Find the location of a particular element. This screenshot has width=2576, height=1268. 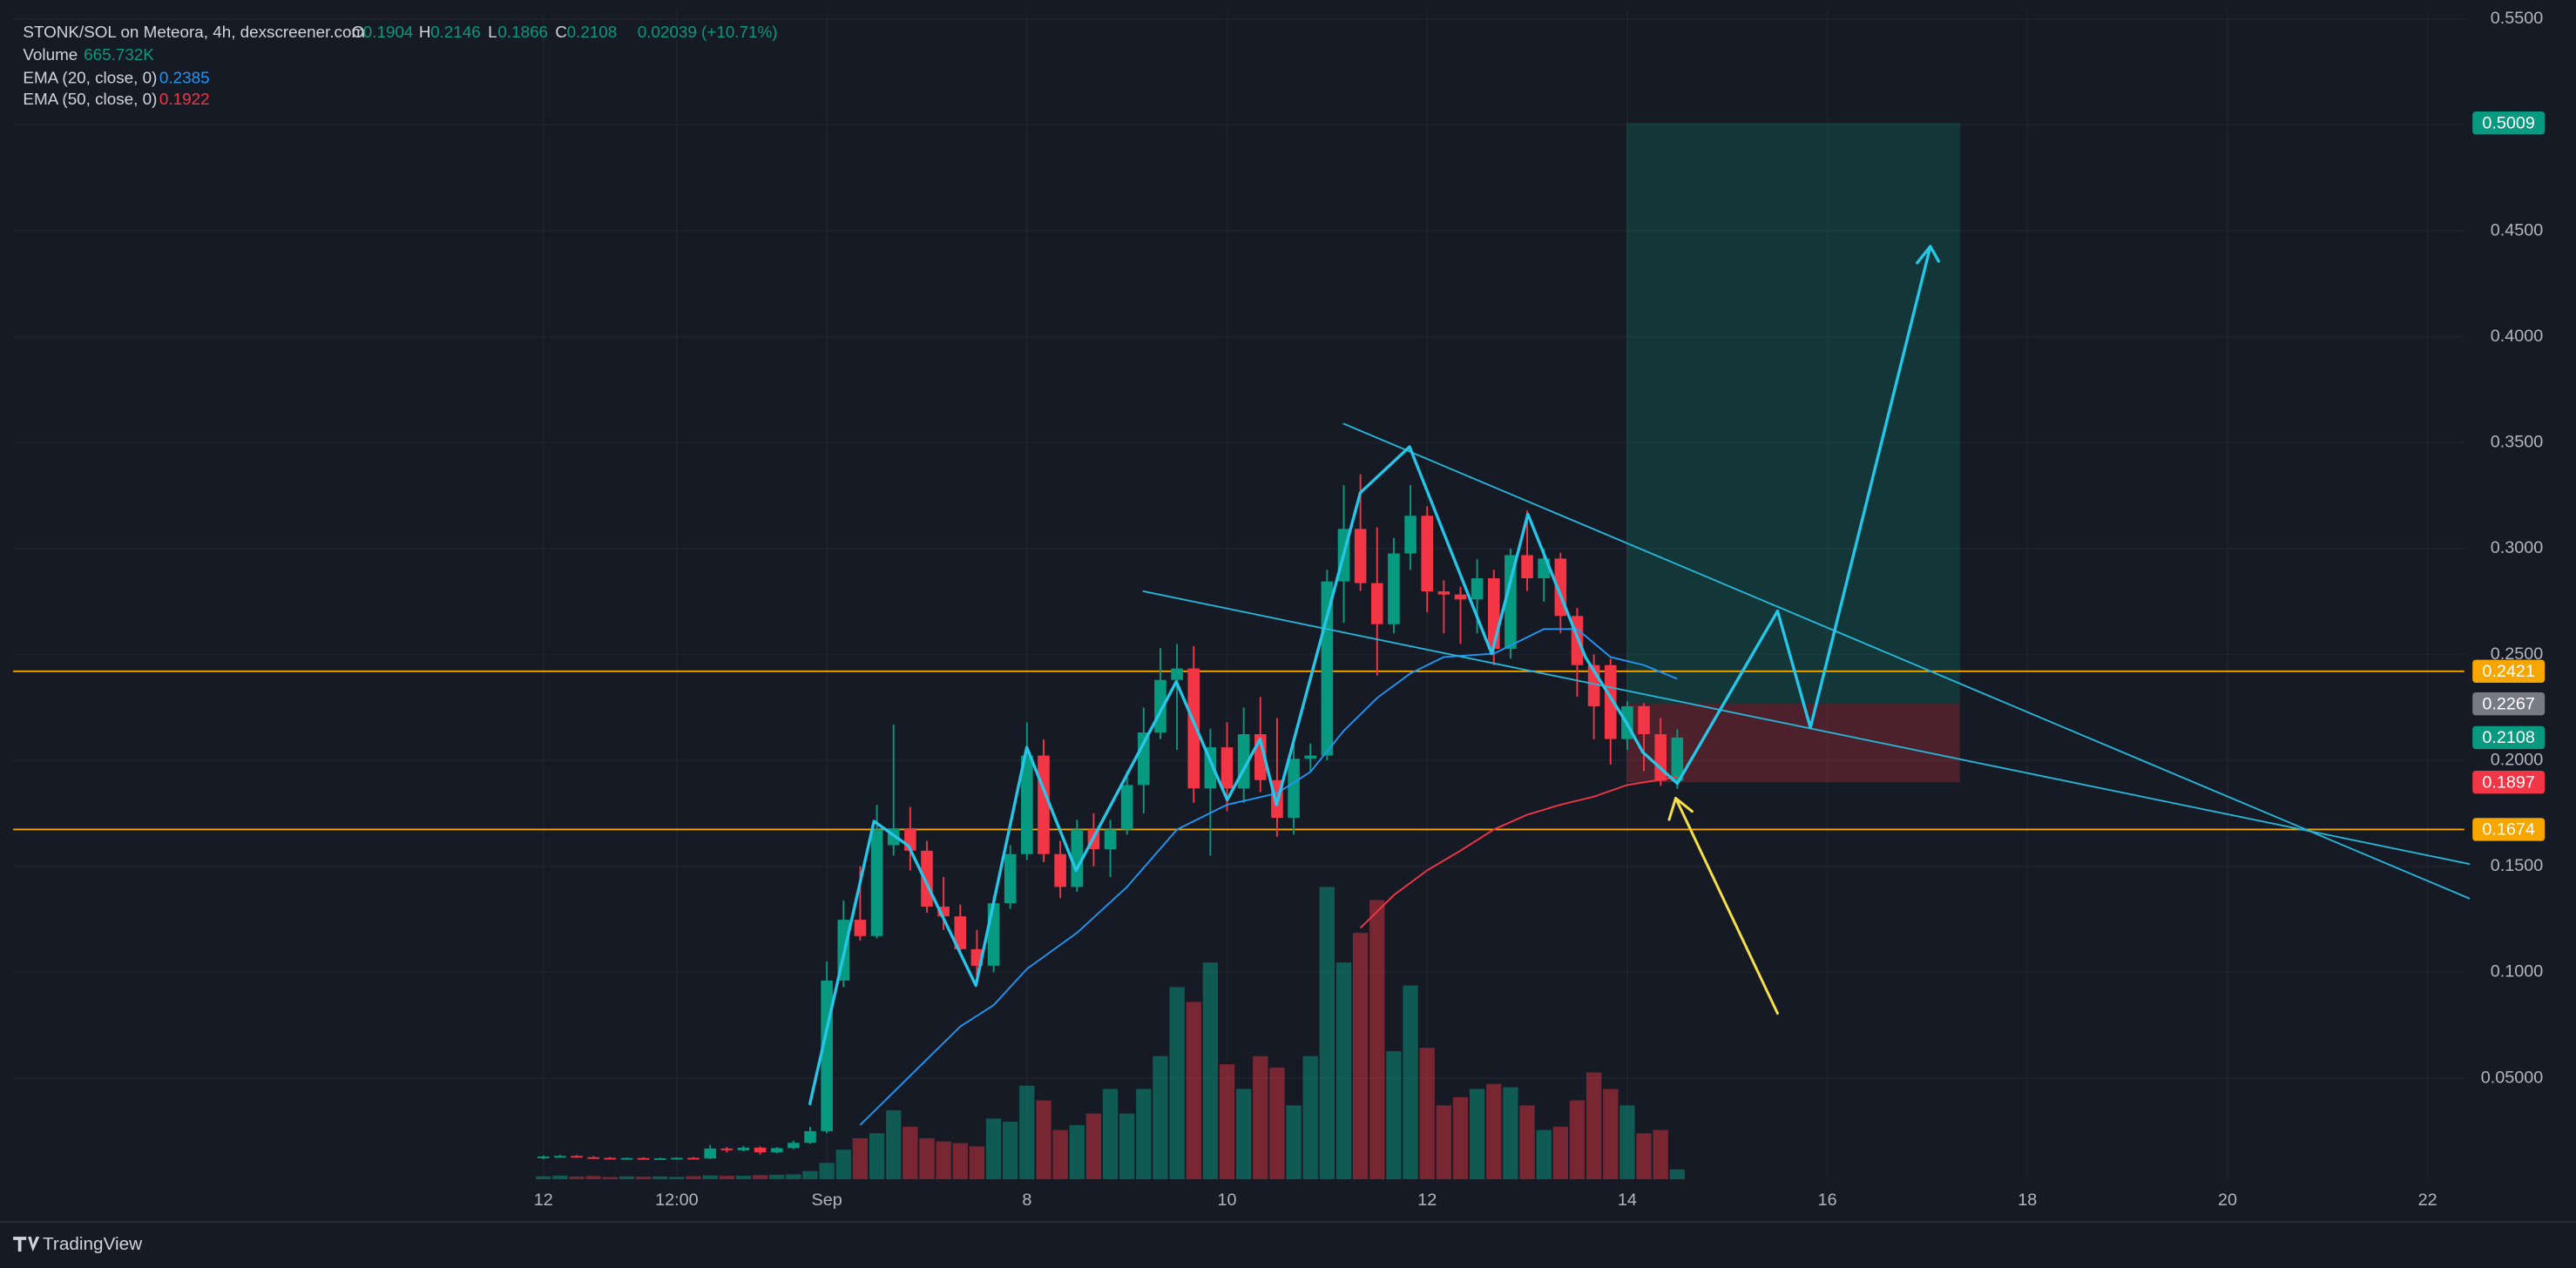

field-label: H is located at coordinates (425, 32).